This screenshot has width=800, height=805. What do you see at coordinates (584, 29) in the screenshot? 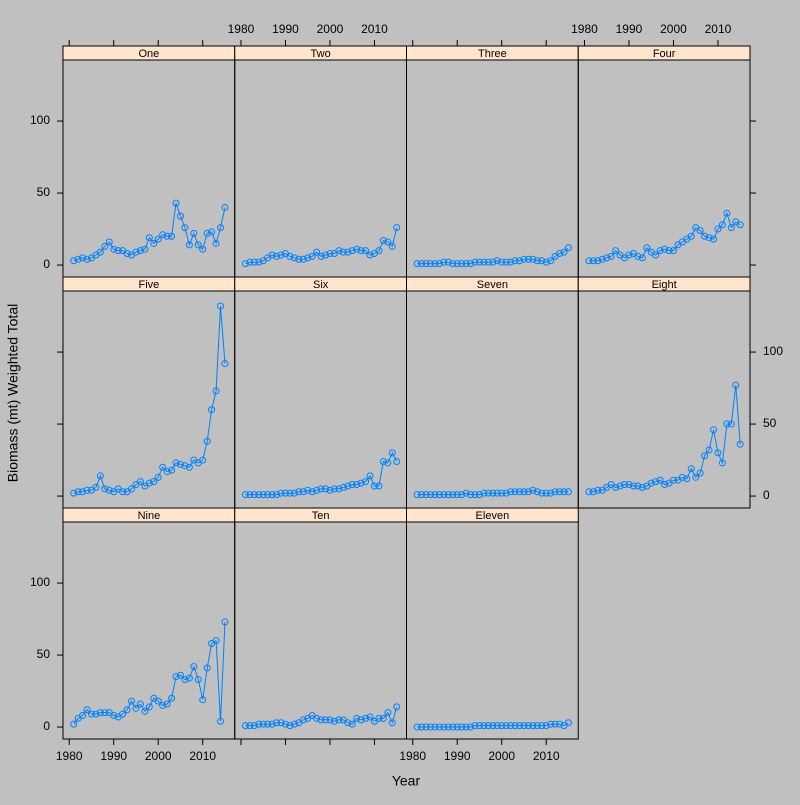
I see `x-tick-label: 1980` at bounding box center [584, 29].